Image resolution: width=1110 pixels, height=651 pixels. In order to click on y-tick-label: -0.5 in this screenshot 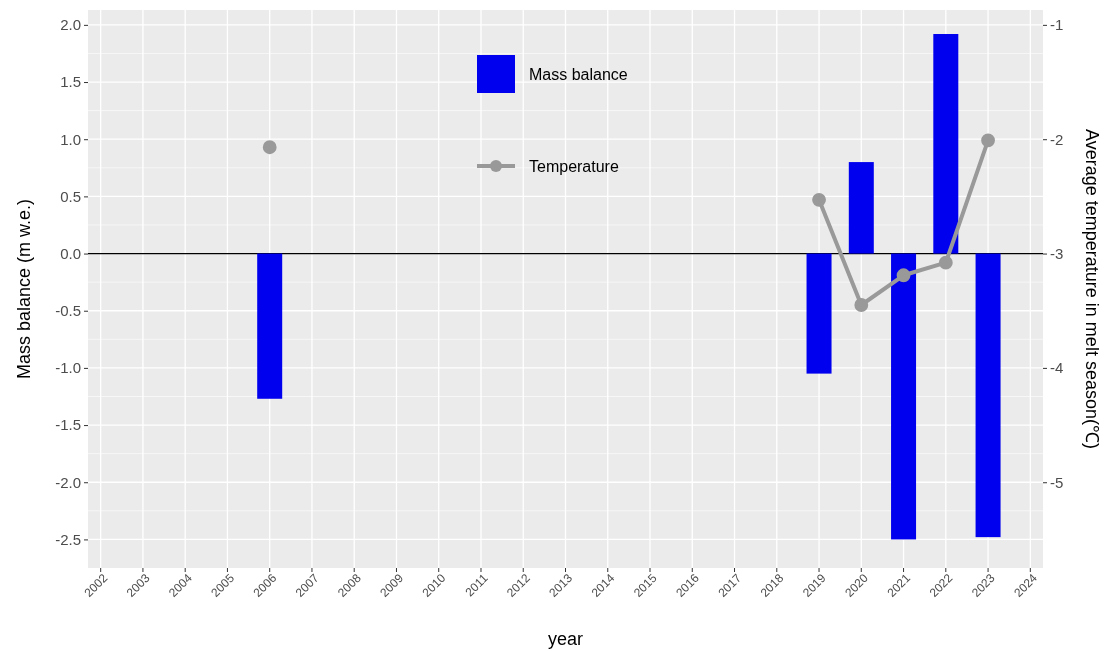, I will do `click(68, 311)`.